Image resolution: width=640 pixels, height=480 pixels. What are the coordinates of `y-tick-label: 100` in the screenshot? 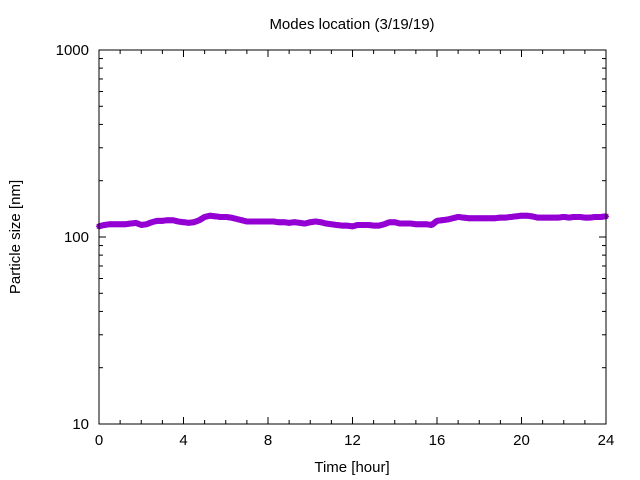 It's located at (76, 237).